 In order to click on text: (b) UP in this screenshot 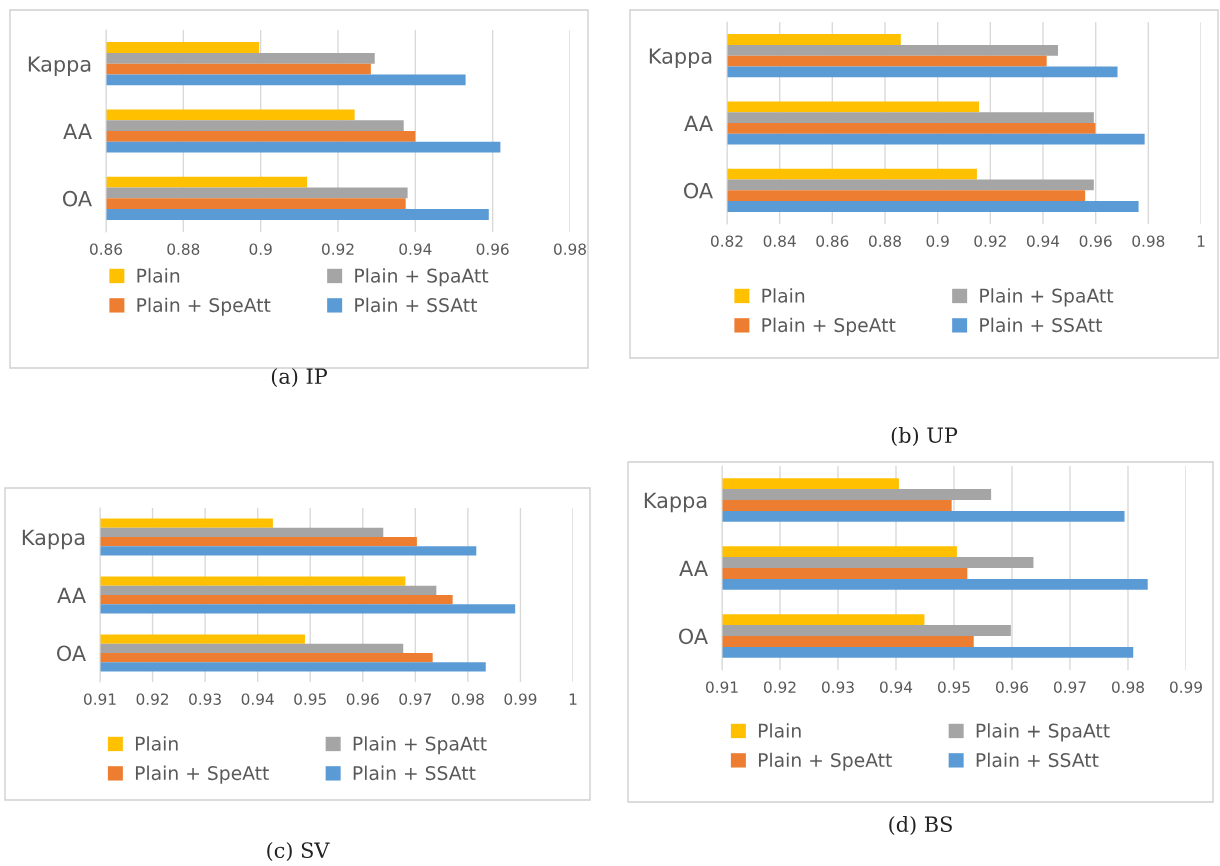, I will do `click(924, 436)`.